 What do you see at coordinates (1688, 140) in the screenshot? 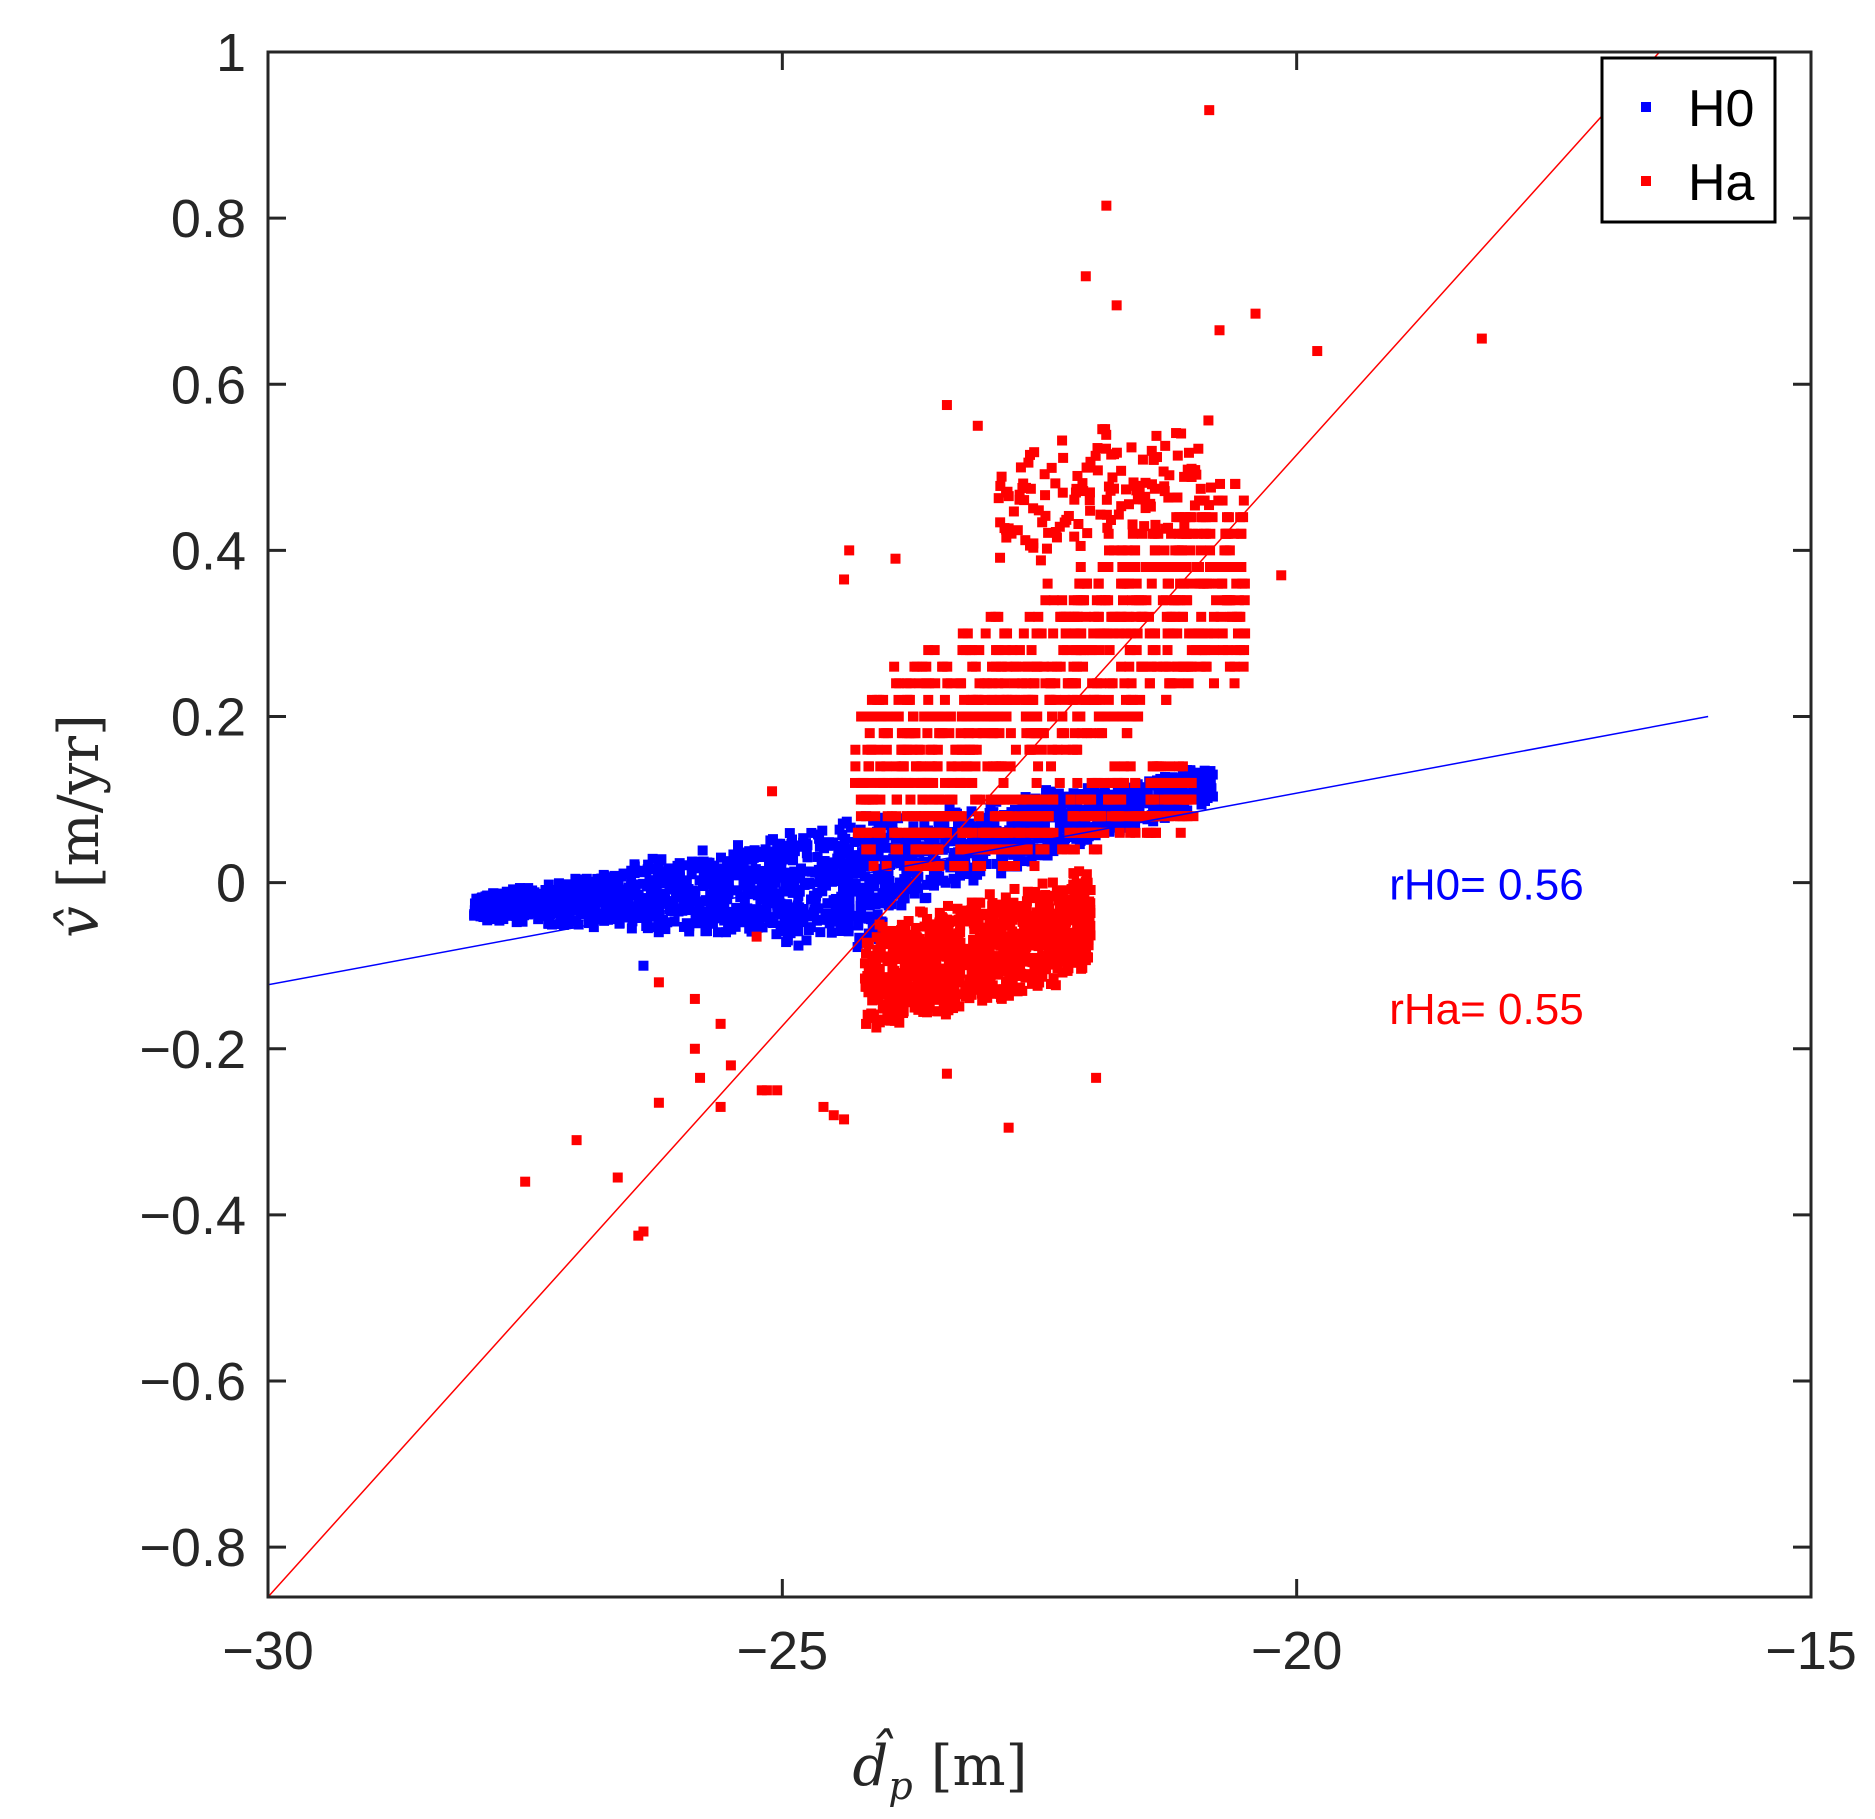
I see `legend: H0 Ha` at bounding box center [1688, 140].